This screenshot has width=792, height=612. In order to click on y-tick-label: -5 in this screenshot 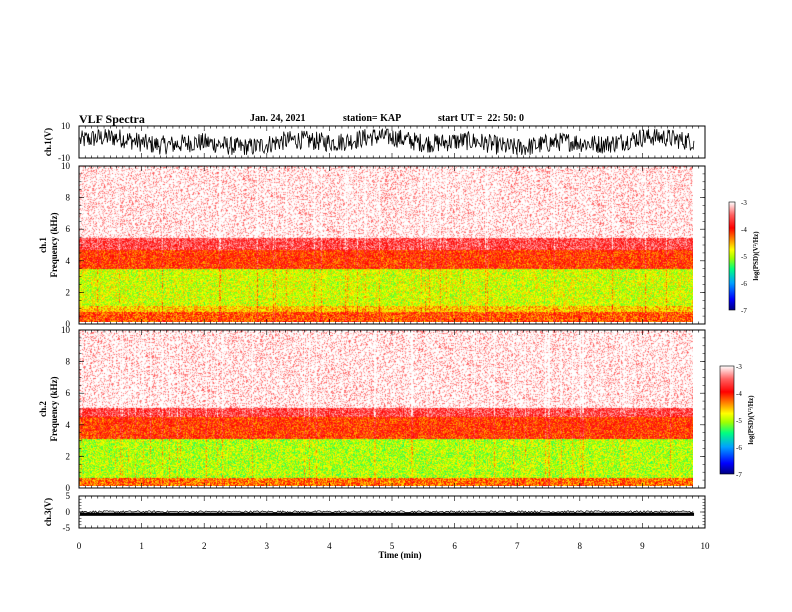, I will do `click(67, 528)`.